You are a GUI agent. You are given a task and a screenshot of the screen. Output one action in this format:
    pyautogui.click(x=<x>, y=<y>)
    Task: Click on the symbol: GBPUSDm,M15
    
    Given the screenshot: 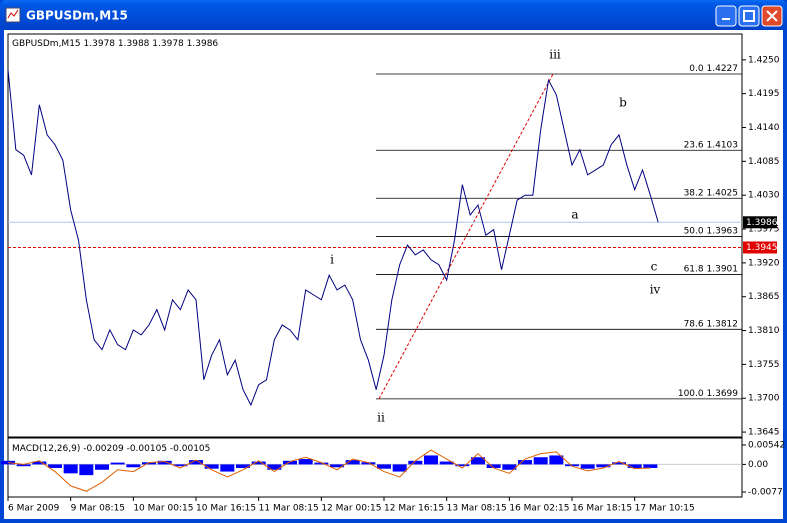 What is the action you would take?
    pyautogui.click(x=46, y=44)
    